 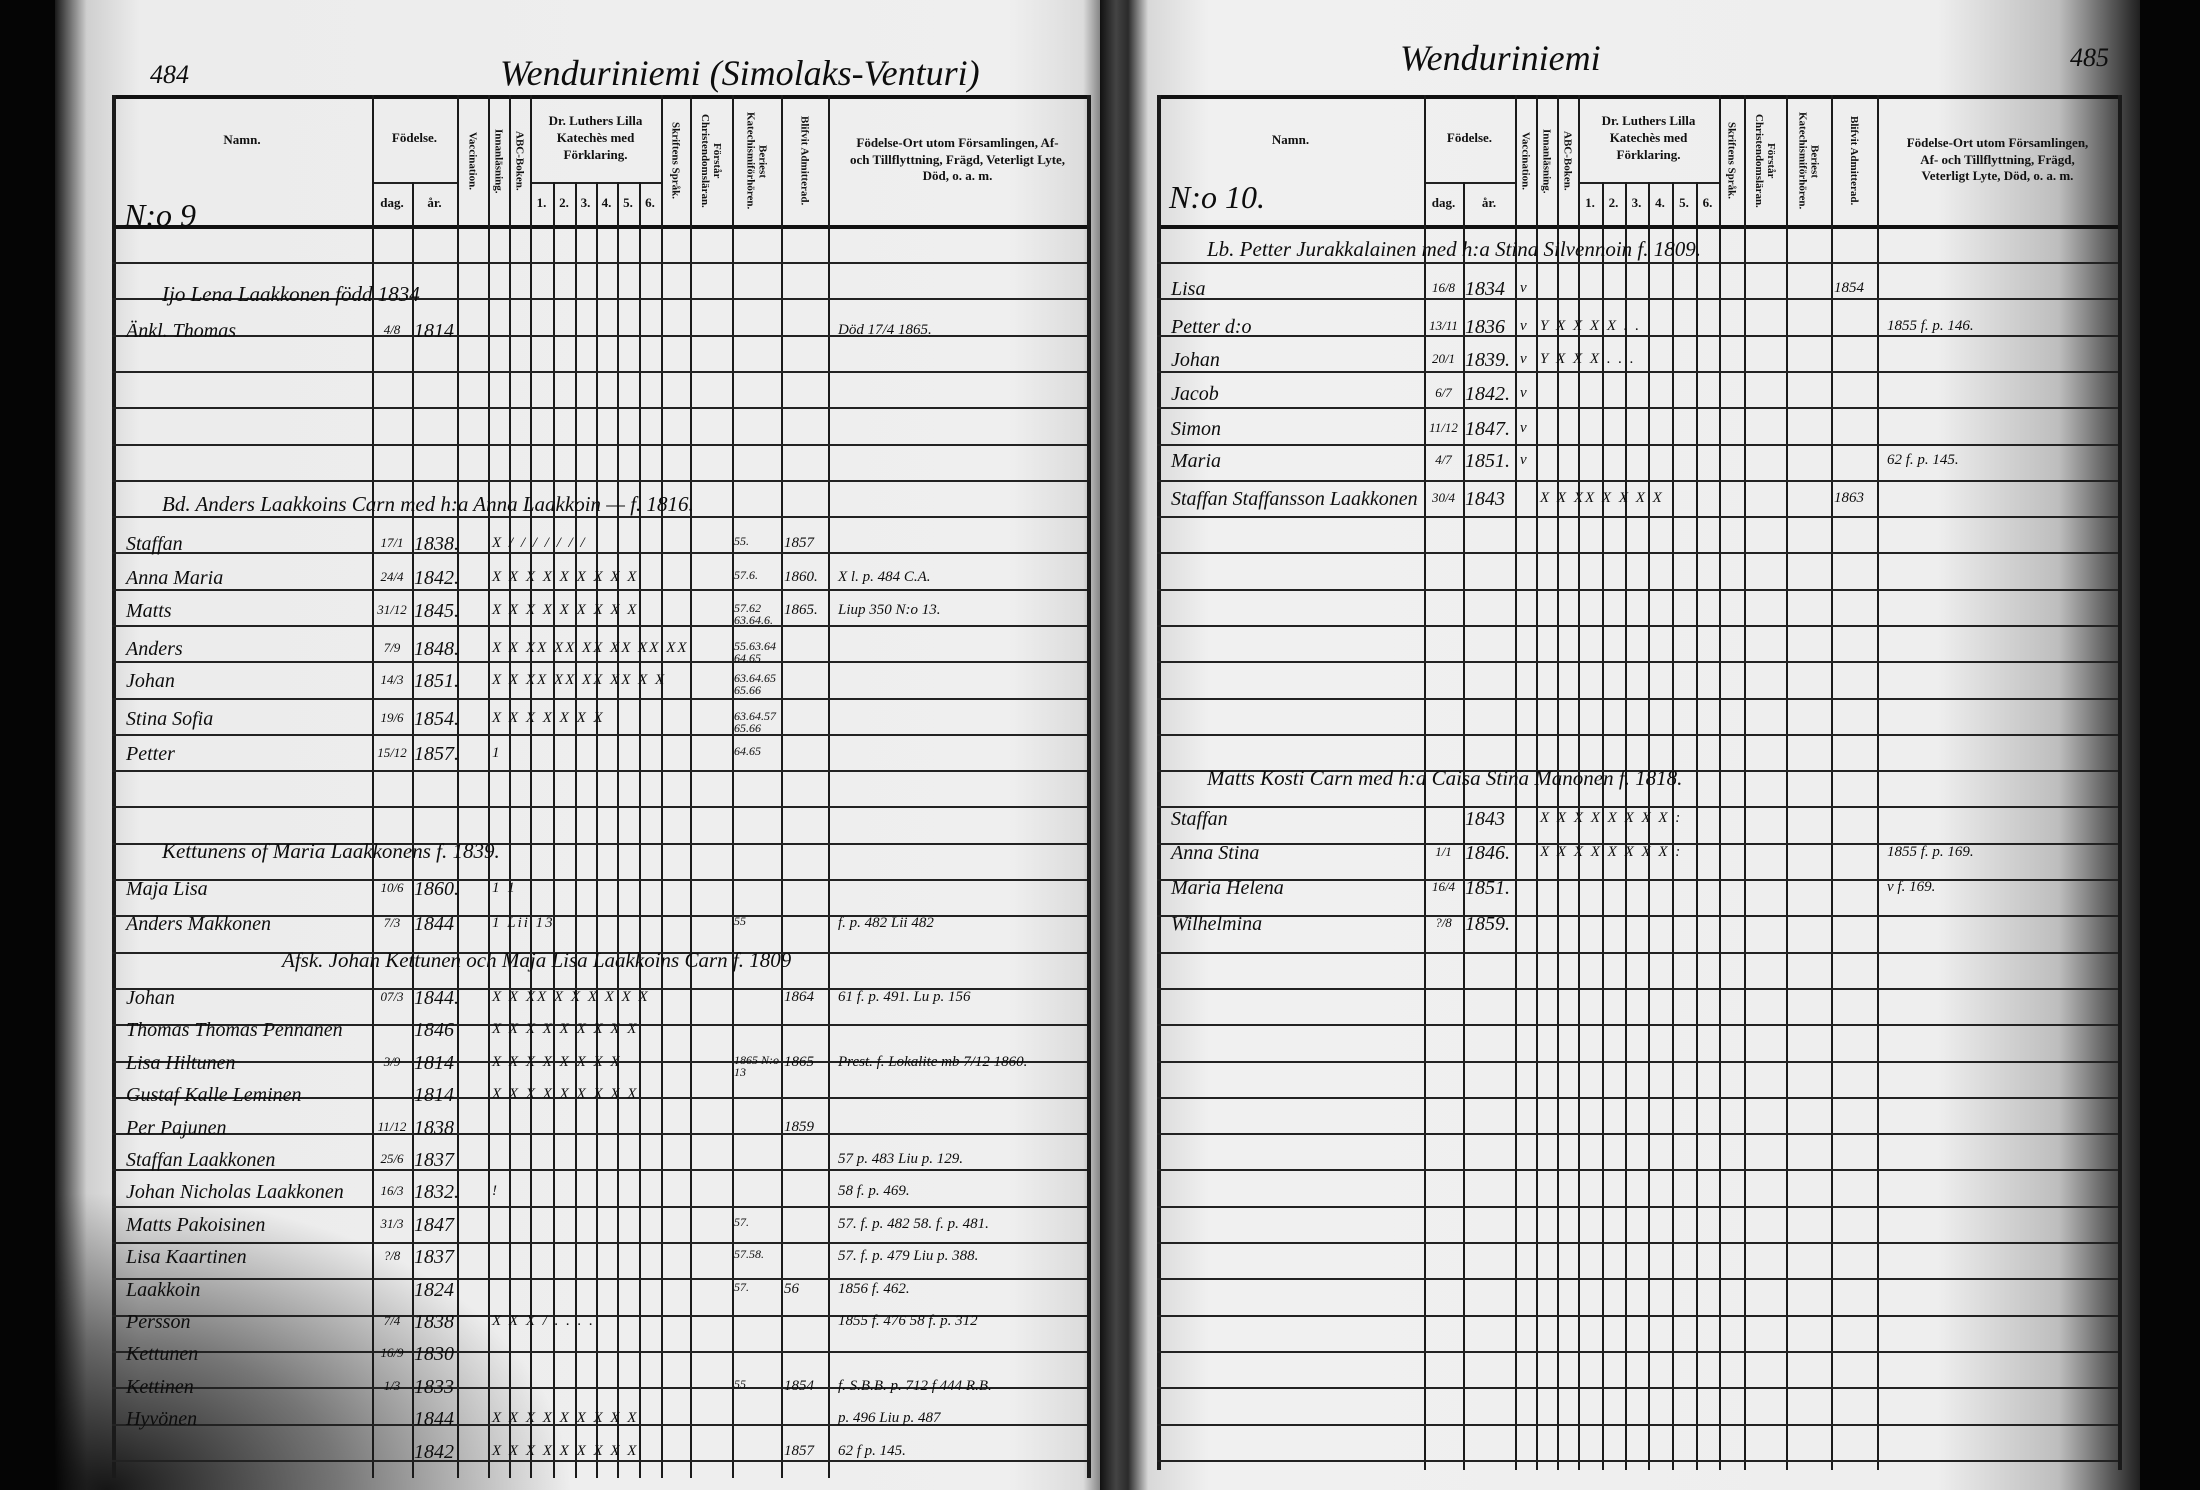 What do you see at coordinates (392, 542) in the screenshot?
I see `birth-day: 17/1` at bounding box center [392, 542].